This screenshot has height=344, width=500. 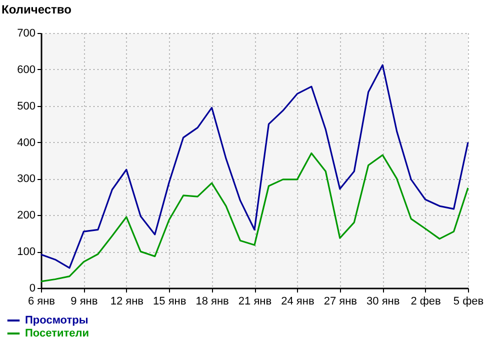 I want to click on x-tick-label: 2 фев, so click(x=426, y=302).